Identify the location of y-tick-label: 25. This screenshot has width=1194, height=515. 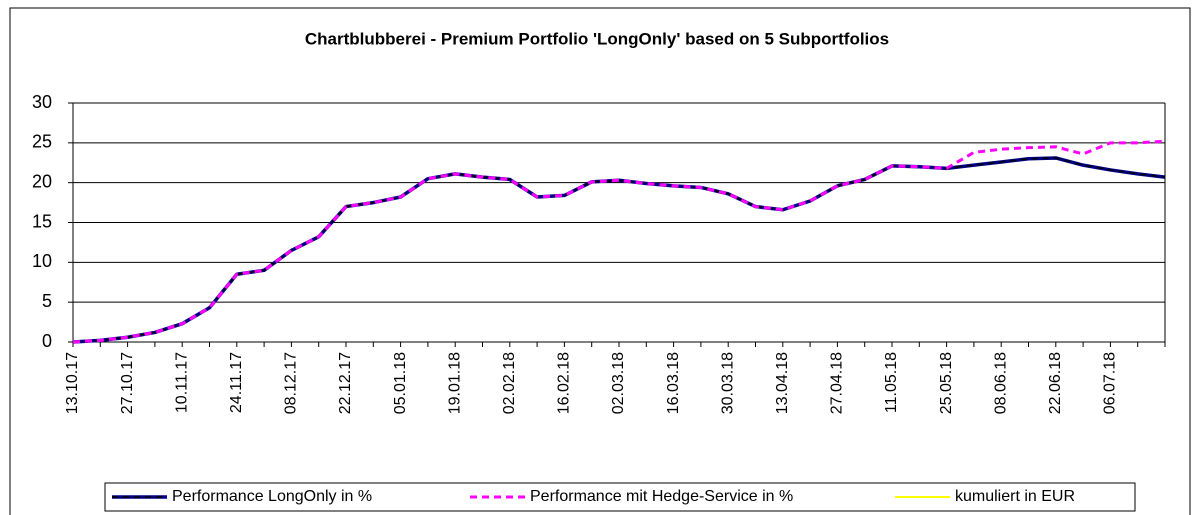
(42, 142).